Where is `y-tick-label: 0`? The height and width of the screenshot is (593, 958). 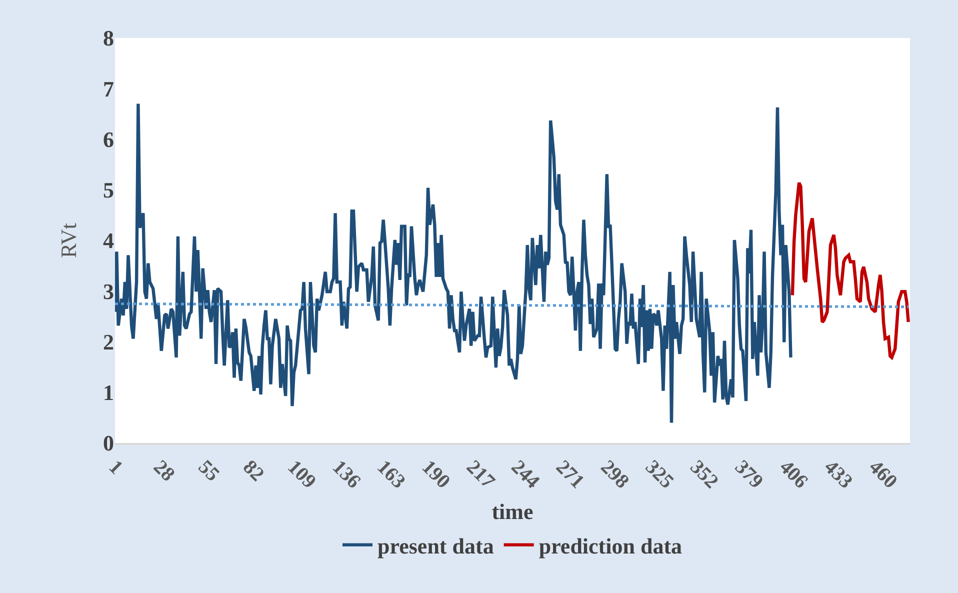
y-tick-label: 0 is located at coordinates (108, 443).